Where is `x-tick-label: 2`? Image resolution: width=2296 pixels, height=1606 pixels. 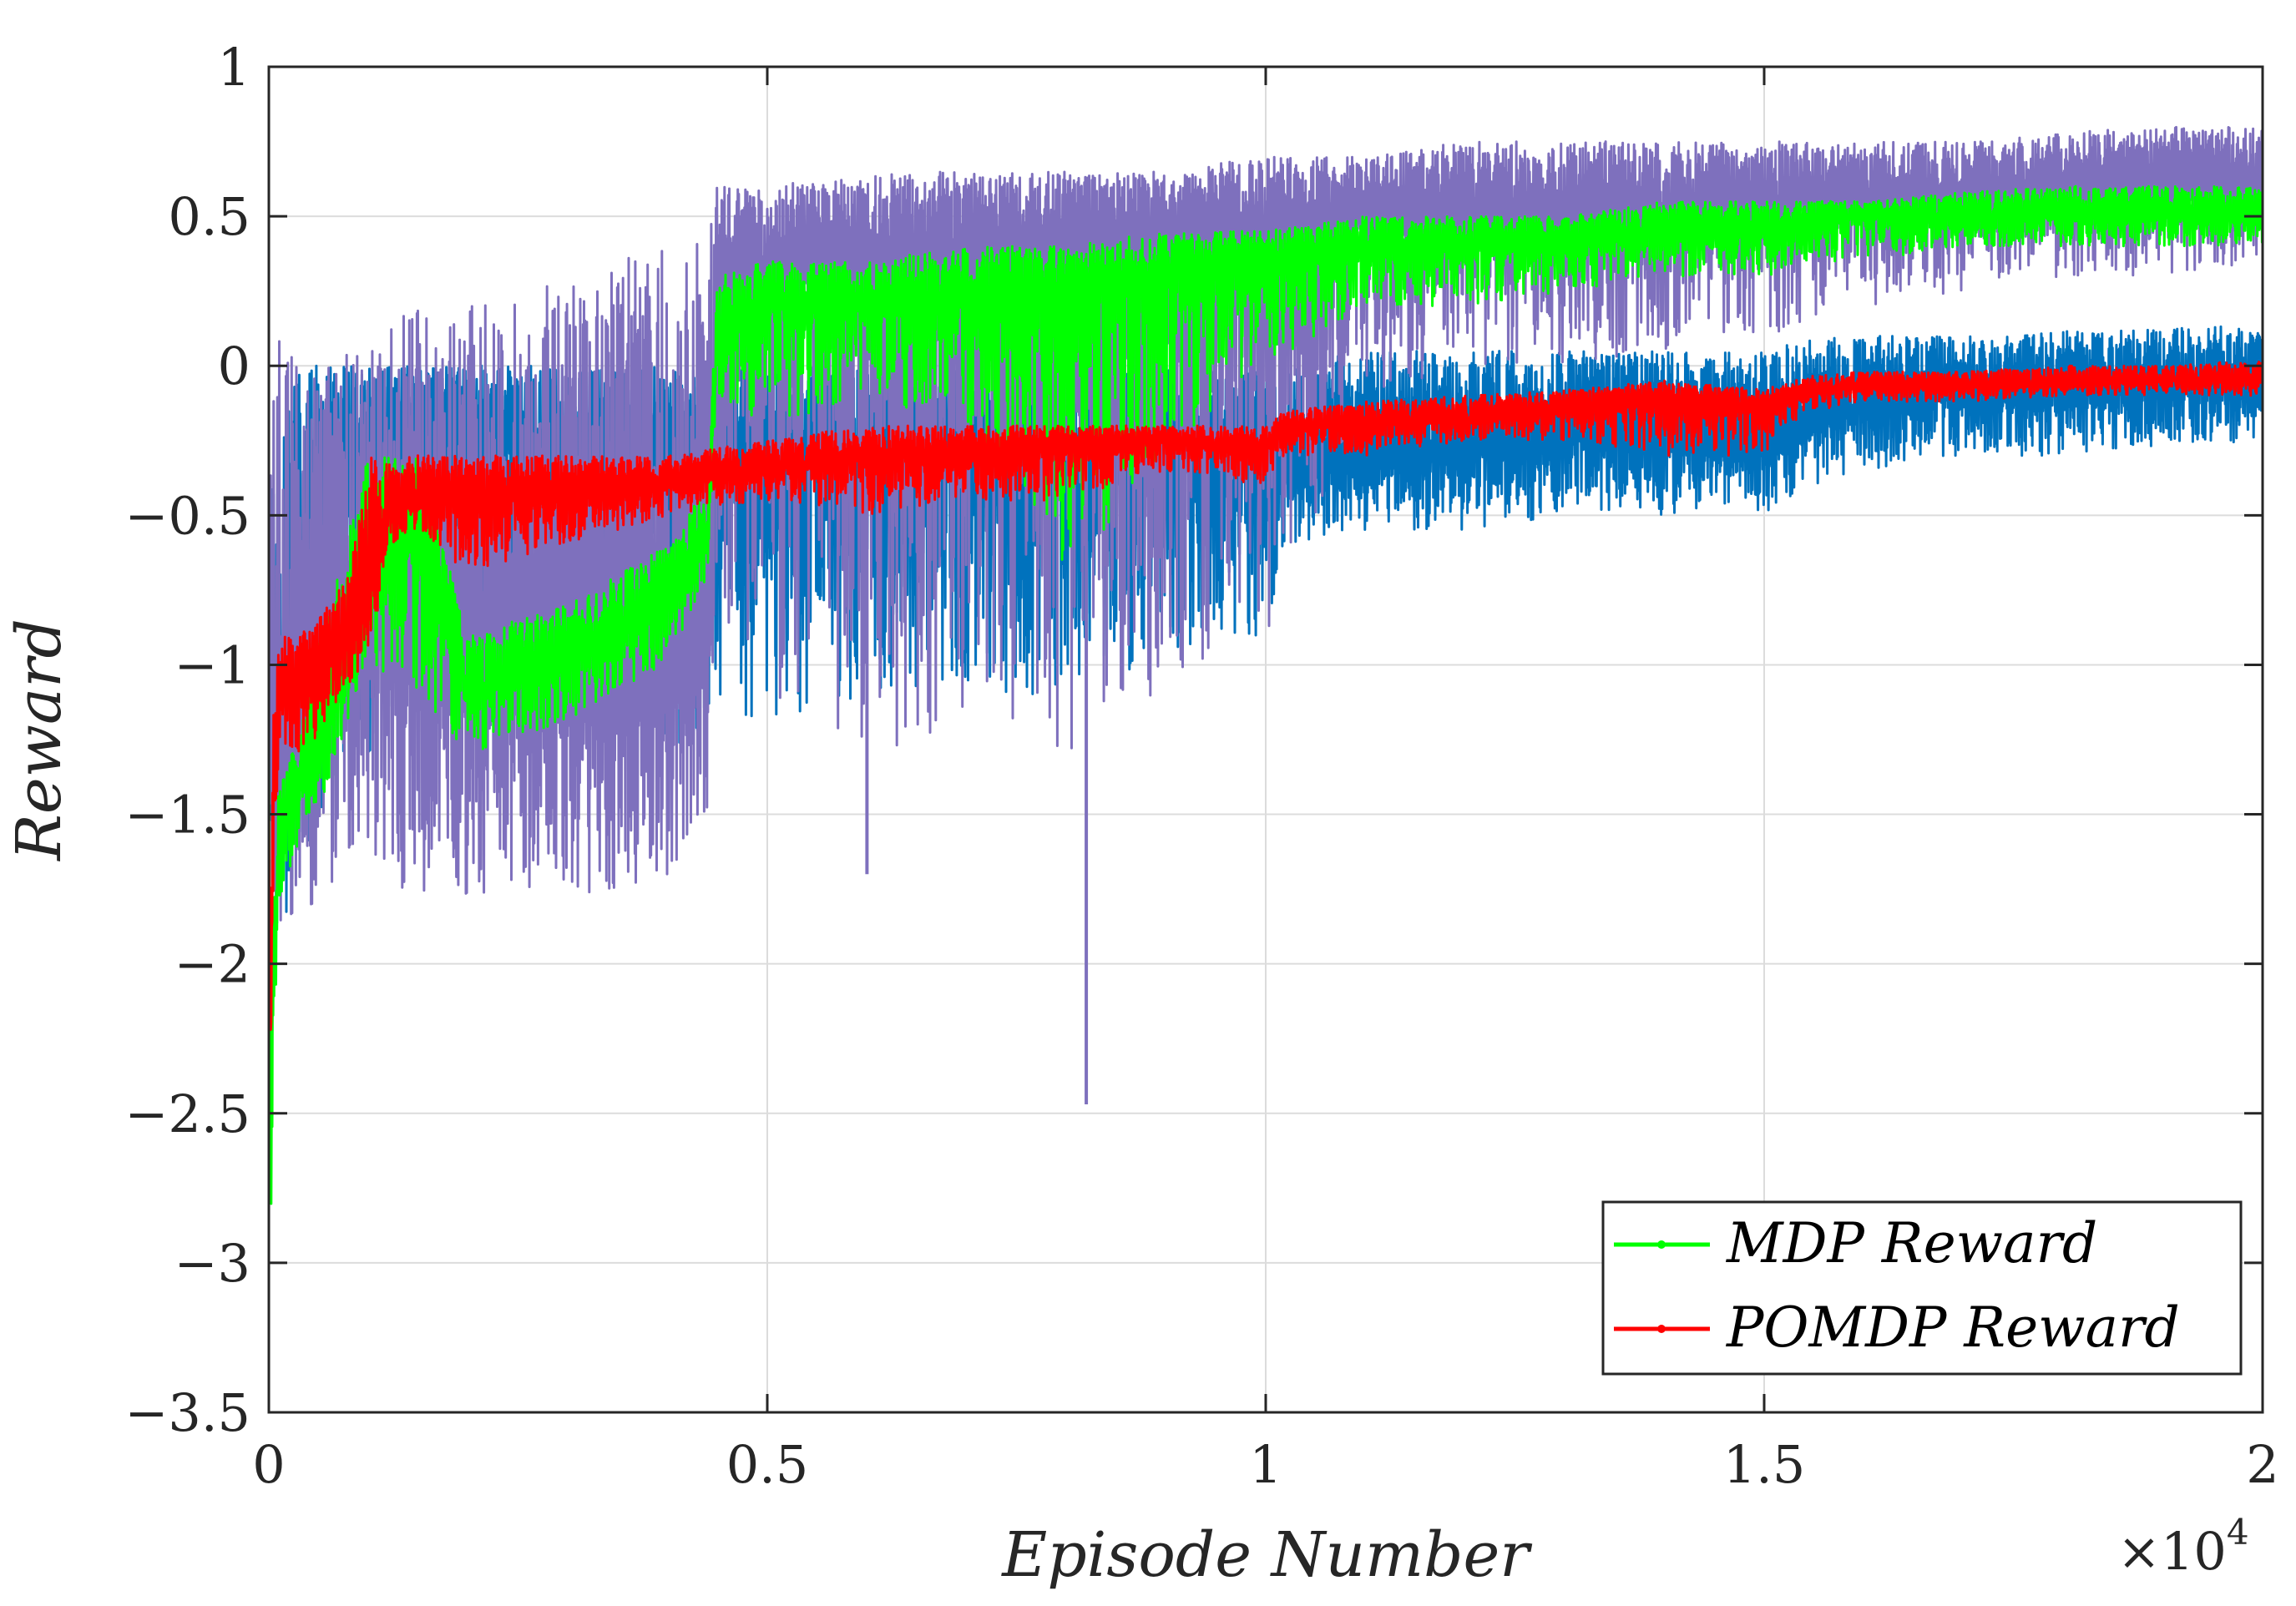
x-tick-label: 2 is located at coordinates (2262, 1464).